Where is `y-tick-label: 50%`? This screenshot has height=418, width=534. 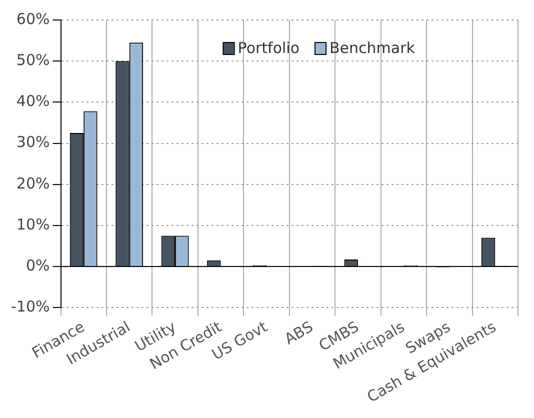 y-tick-label: 50% is located at coordinates (33, 59).